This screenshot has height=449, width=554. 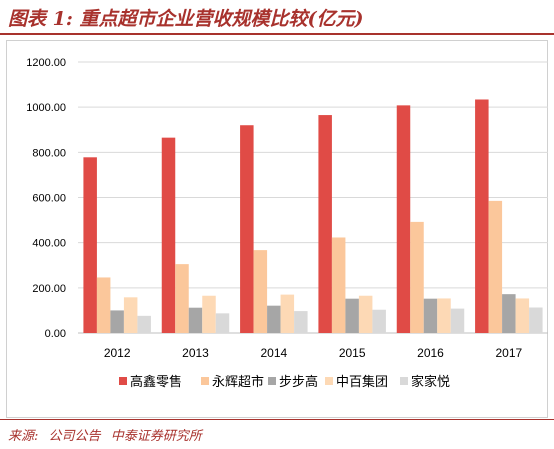 What do you see at coordinates (156, 382) in the screenshot?
I see `legend-label: 高鑫零售` at bounding box center [156, 382].